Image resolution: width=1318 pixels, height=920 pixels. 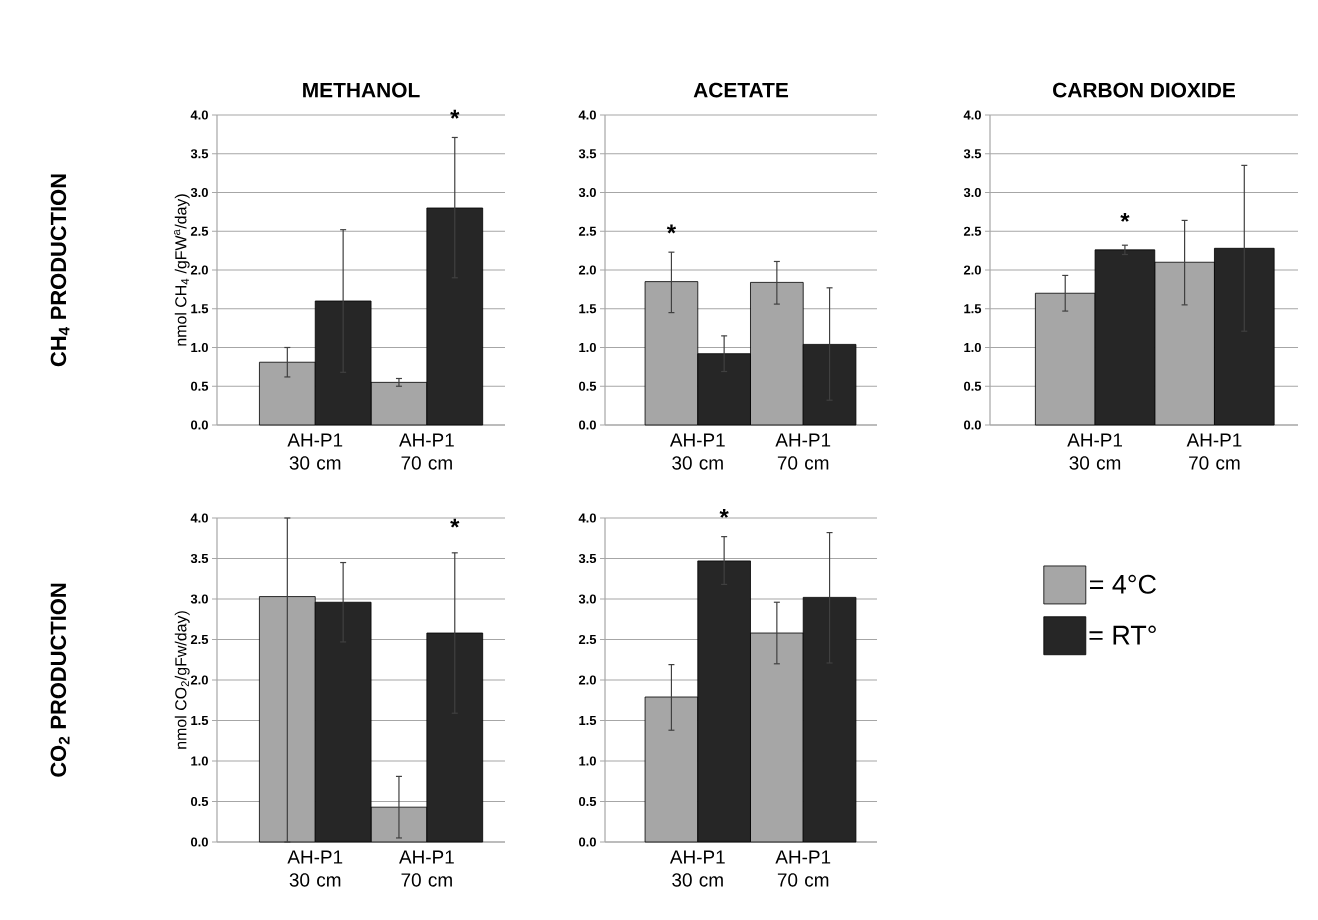 I want to click on legend-label: = 4°C, so click(x=1122, y=584).